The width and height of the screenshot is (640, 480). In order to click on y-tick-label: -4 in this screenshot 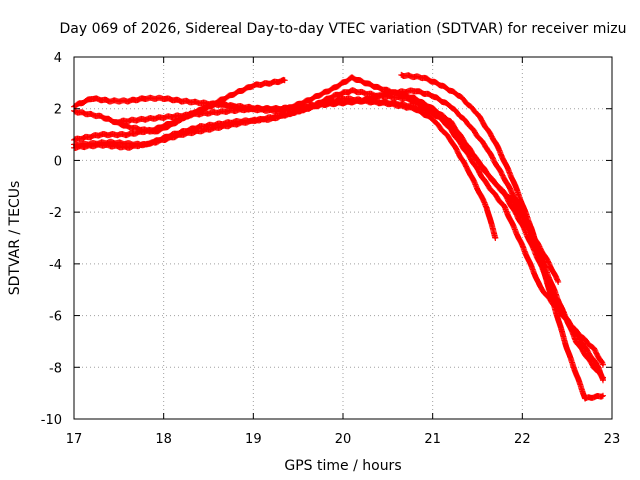, I will do `click(55, 265)`.